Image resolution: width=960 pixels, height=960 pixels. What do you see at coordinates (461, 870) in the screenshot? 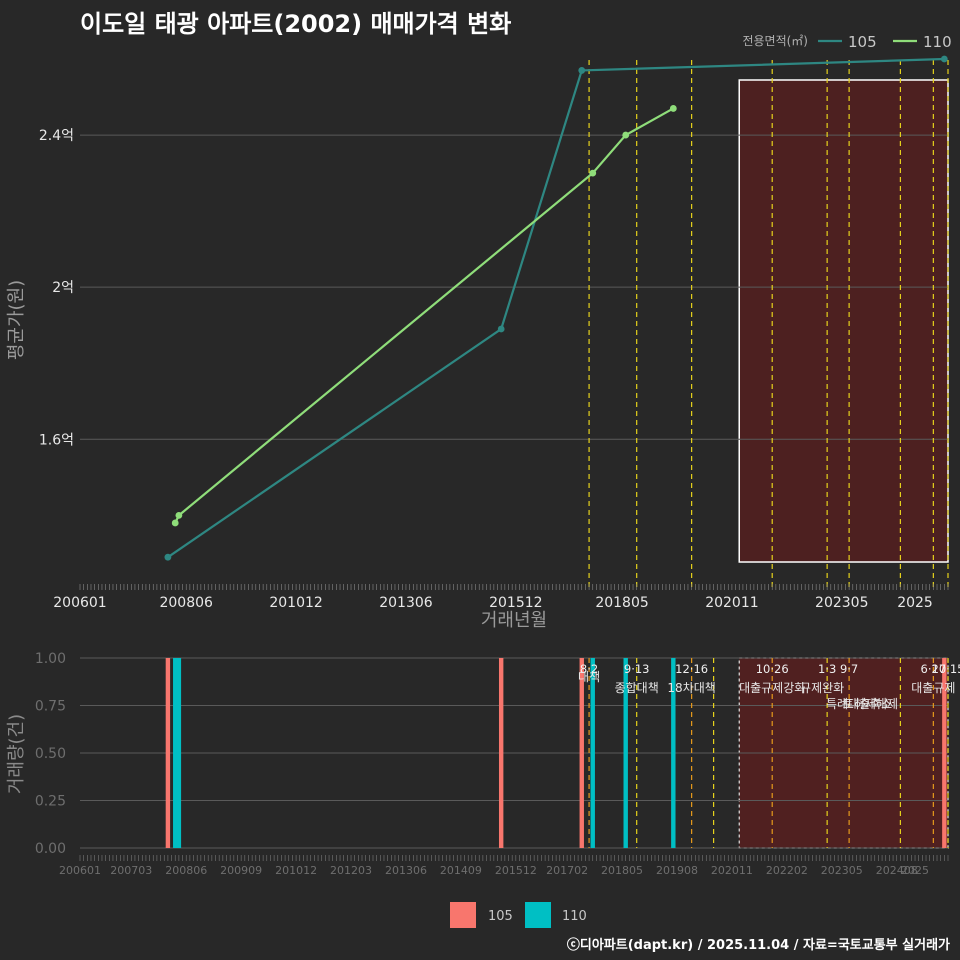
I see `bottom-x-tick-label: 201409` at bounding box center [461, 870].